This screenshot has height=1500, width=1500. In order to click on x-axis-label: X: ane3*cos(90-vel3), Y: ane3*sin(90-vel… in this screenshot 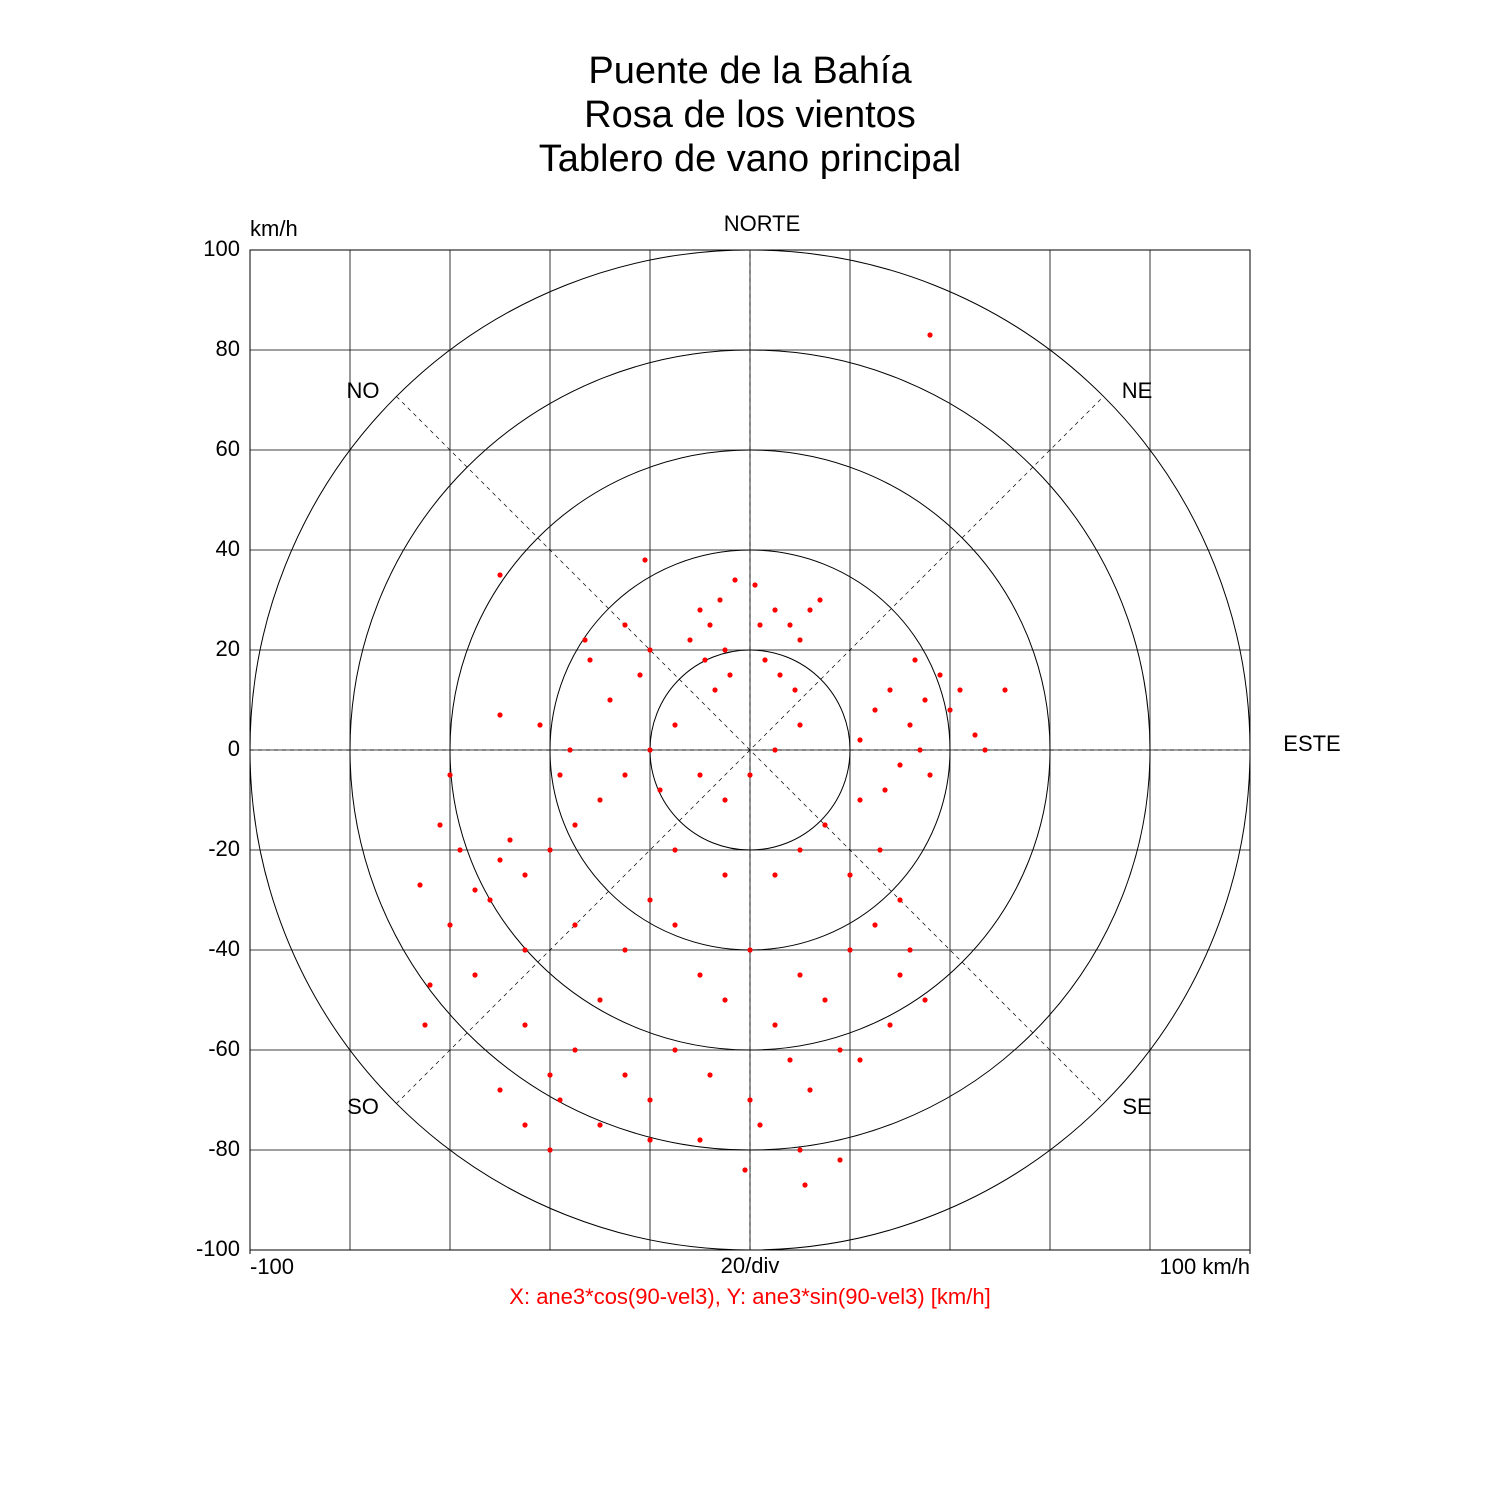, I will do `click(749, 1296)`.